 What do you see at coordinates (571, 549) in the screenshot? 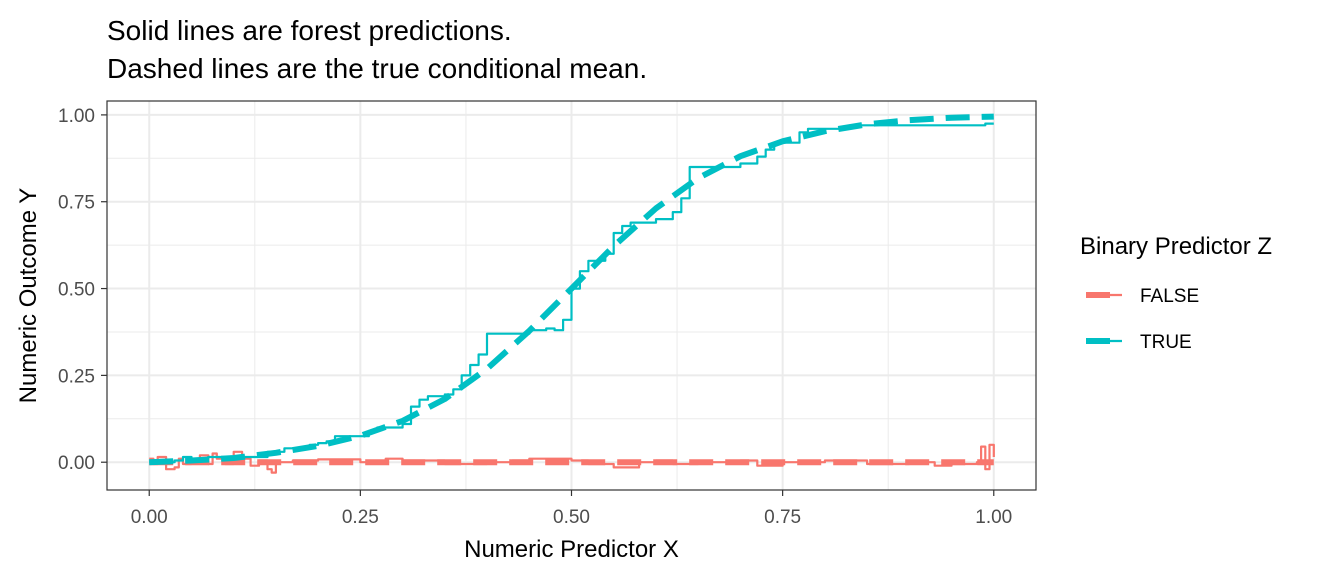
I see `x-axis-label: Numeric Predictor X` at bounding box center [571, 549].